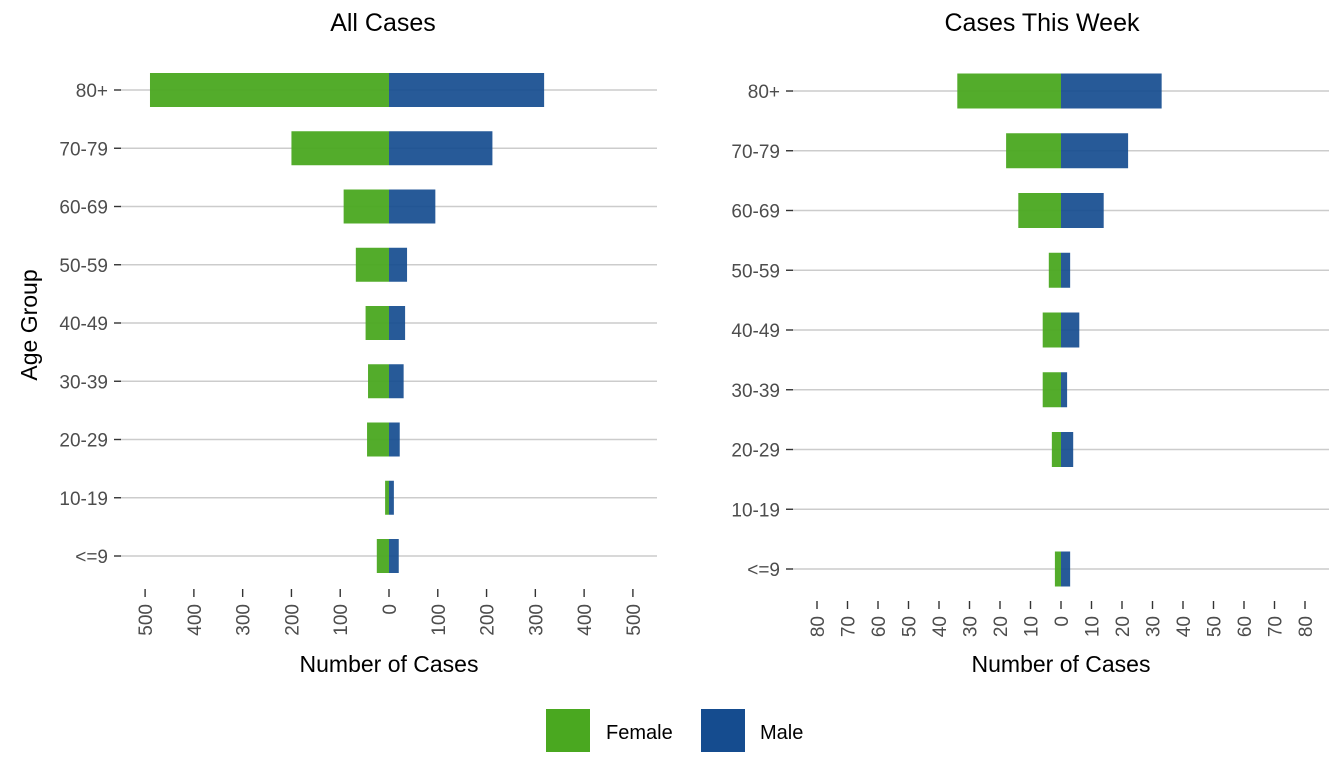  I want to click on x-tick-label-neg-60: 60, so click(879, 626).